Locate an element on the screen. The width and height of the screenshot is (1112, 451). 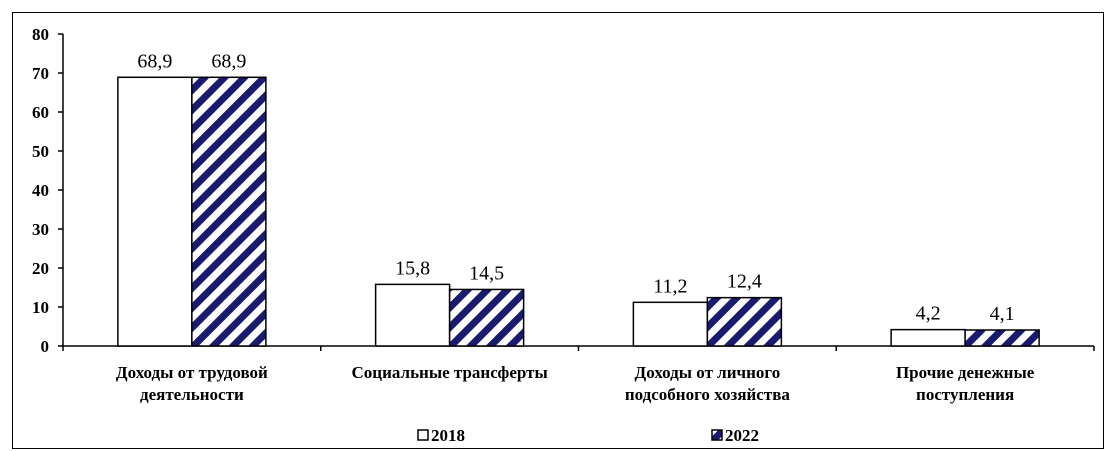
category-label: деятельности is located at coordinates (192, 394).